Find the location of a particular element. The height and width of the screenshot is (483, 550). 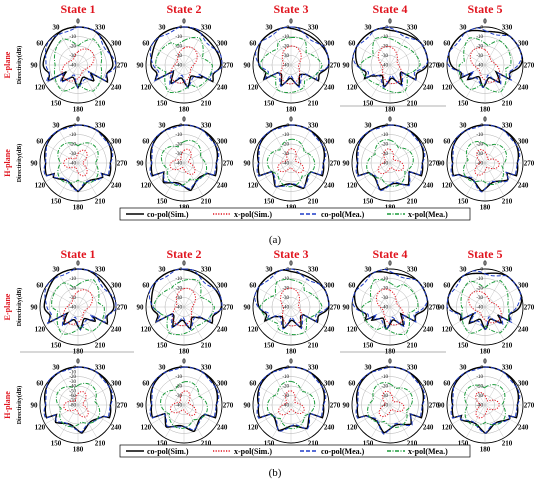

panel-caption: (b) is located at coordinates (275, 473).